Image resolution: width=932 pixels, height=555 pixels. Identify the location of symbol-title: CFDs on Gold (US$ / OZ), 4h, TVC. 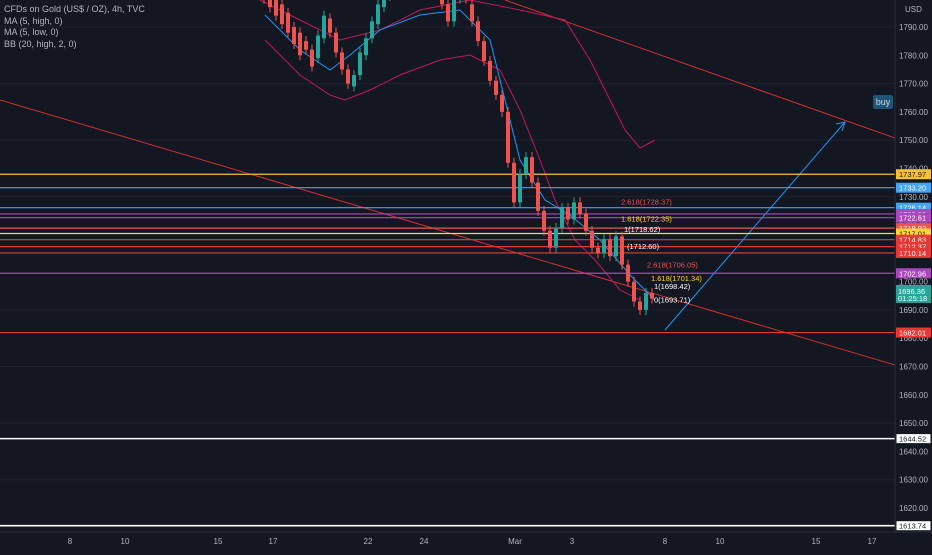
(74, 9).